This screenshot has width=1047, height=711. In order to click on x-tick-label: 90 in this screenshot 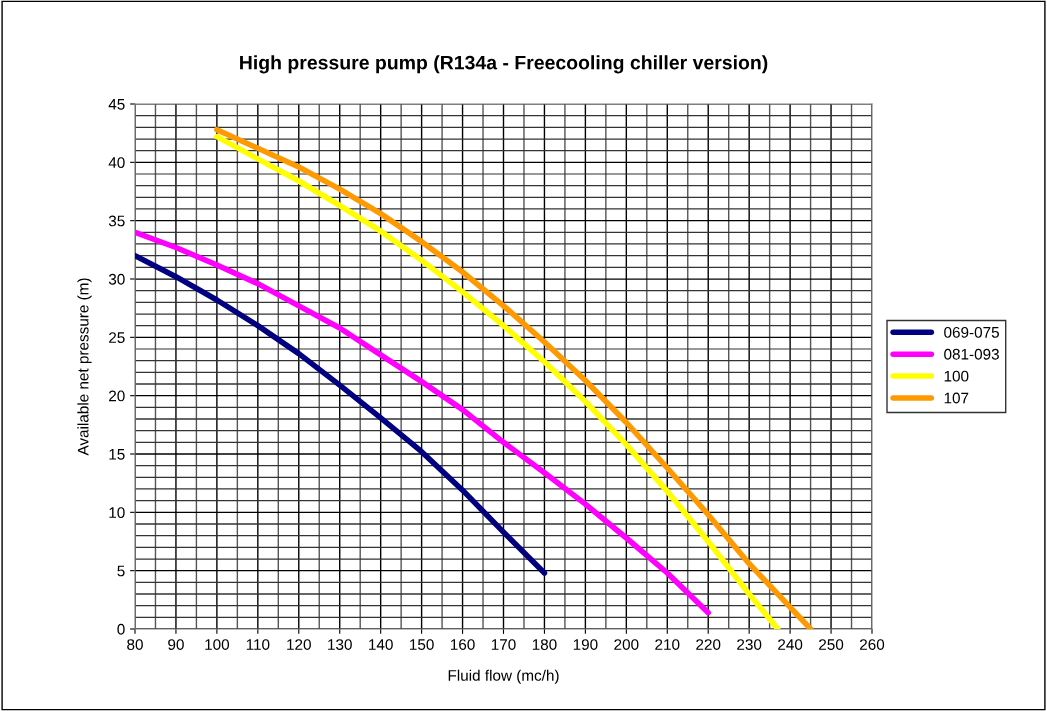, I will do `click(176, 644)`.